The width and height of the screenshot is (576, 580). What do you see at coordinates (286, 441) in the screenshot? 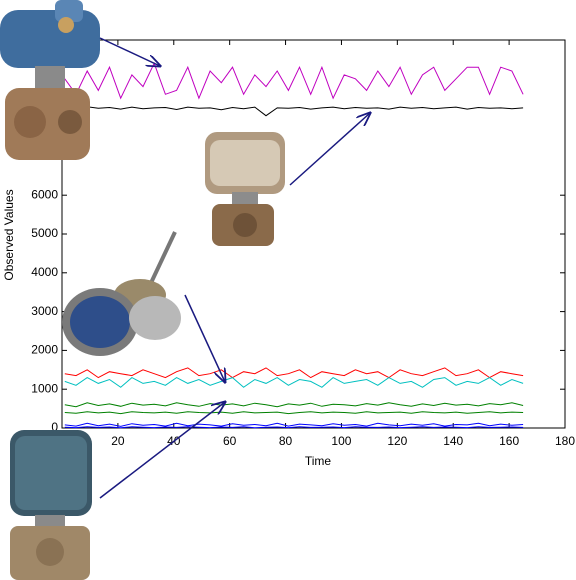
I see `x-tick-label: 80` at bounding box center [286, 441].